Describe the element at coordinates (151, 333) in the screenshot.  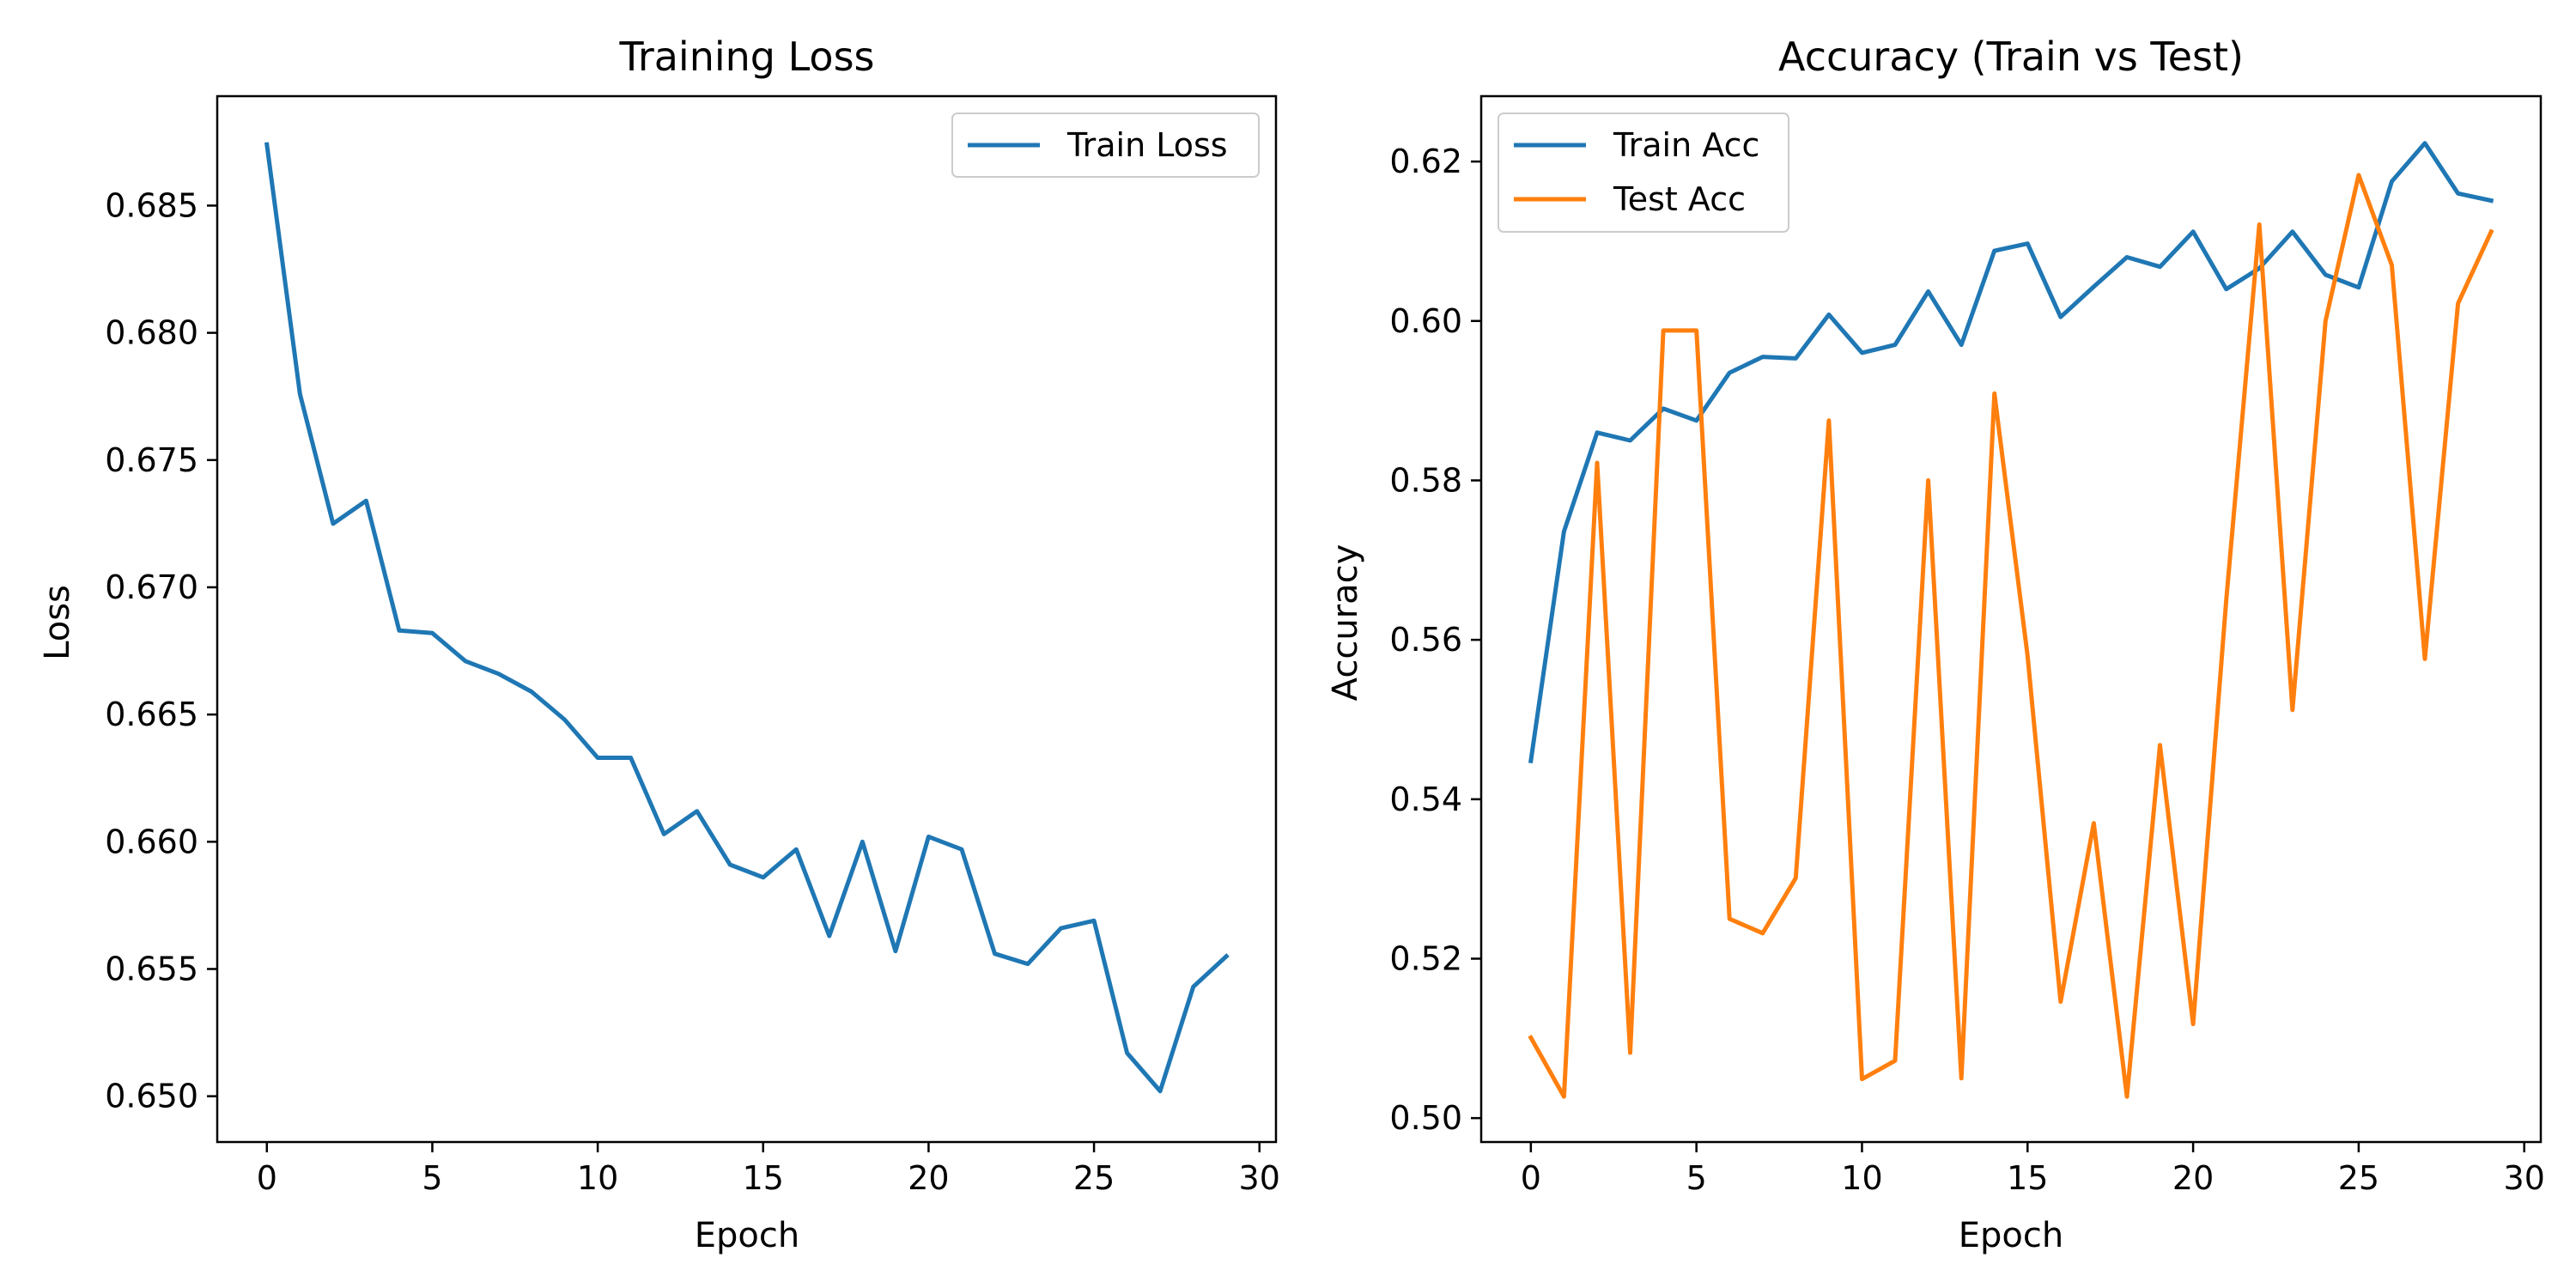
I see `loss-y-tick-label: 0.680` at that location.